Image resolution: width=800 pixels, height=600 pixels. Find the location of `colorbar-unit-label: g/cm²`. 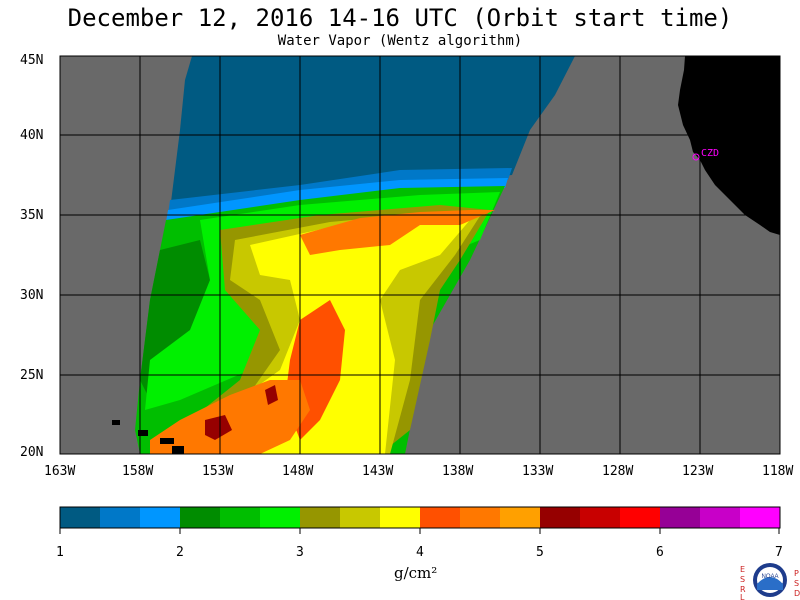

colorbar-unit-label: g/cm² is located at coordinates (415, 573).